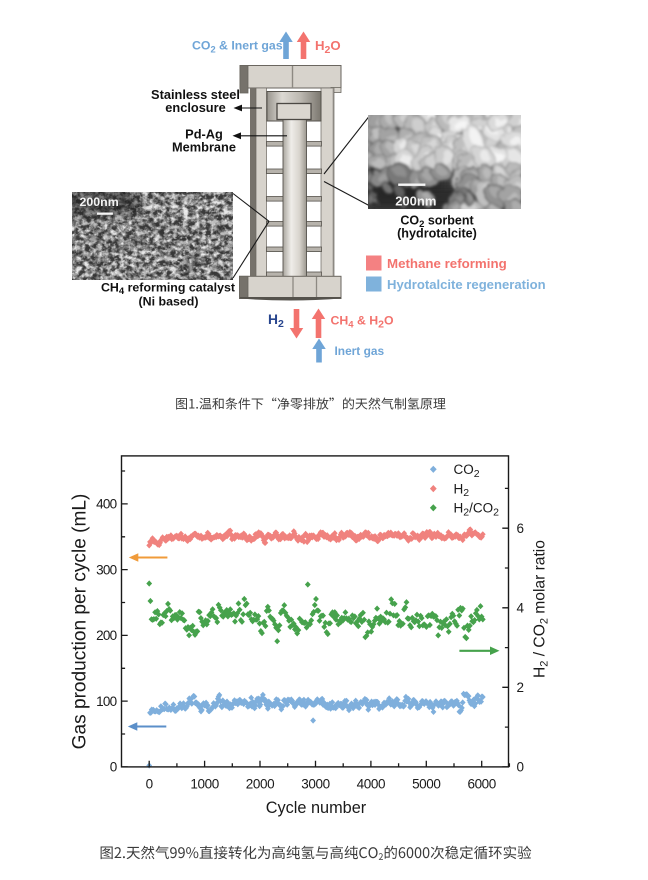  What do you see at coordinates (80, 622) in the screenshot?
I see `svg-text: Gas production per cycle (mL)` at bounding box center [80, 622].